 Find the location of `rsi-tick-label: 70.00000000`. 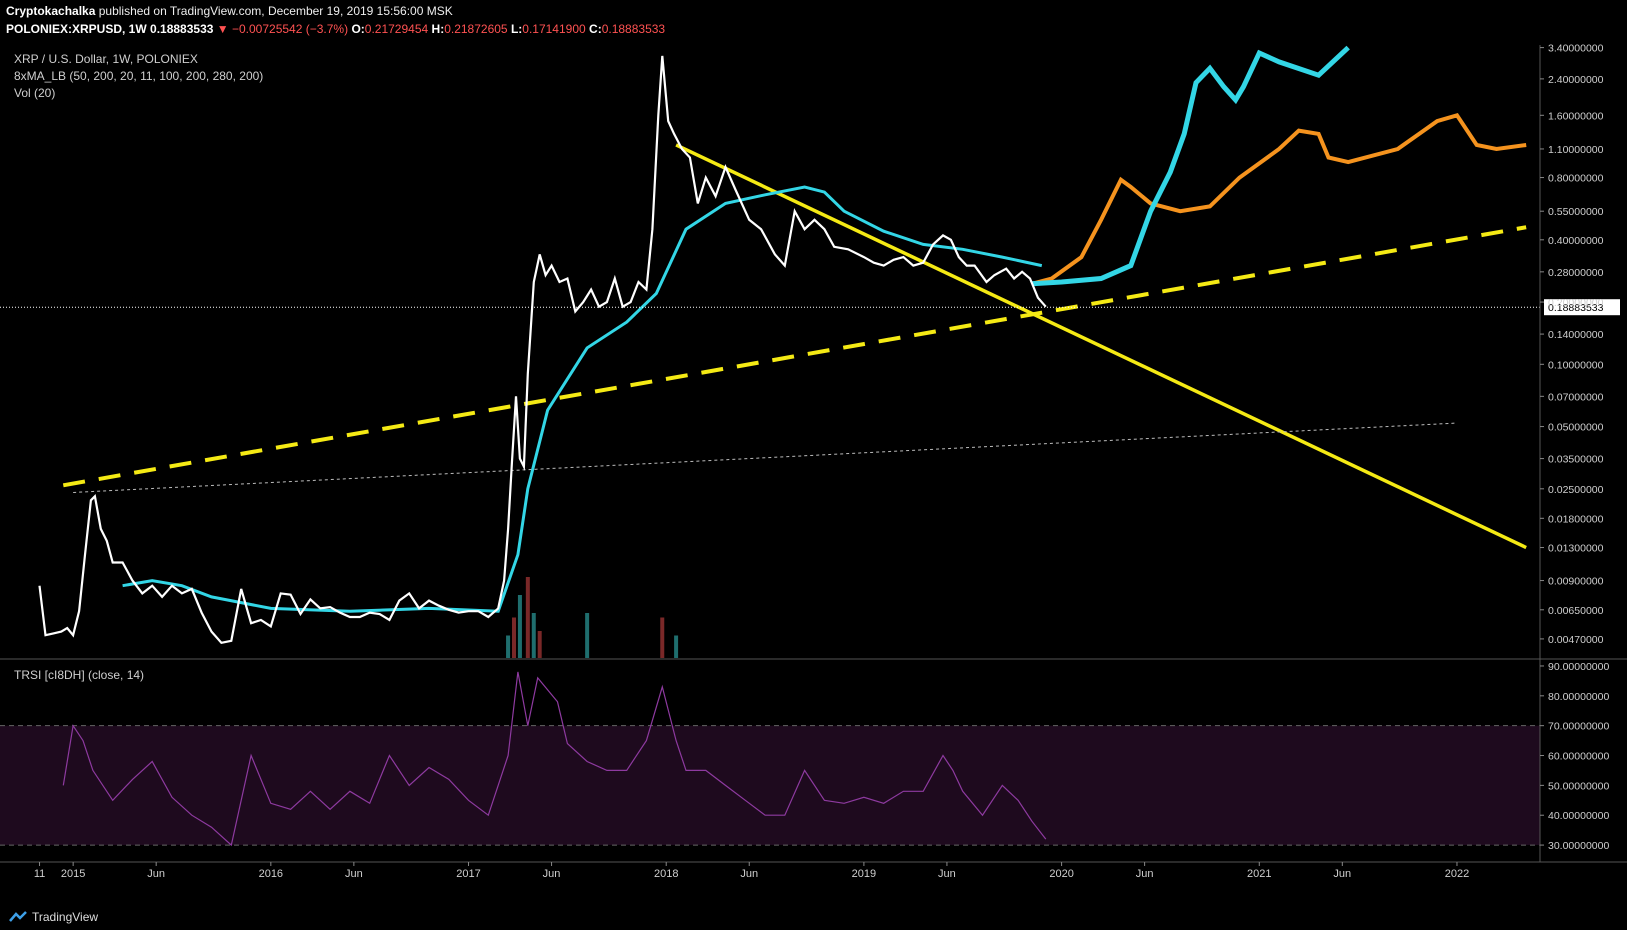

rsi-tick-label: 70.00000000 is located at coordinates (1578, 727).